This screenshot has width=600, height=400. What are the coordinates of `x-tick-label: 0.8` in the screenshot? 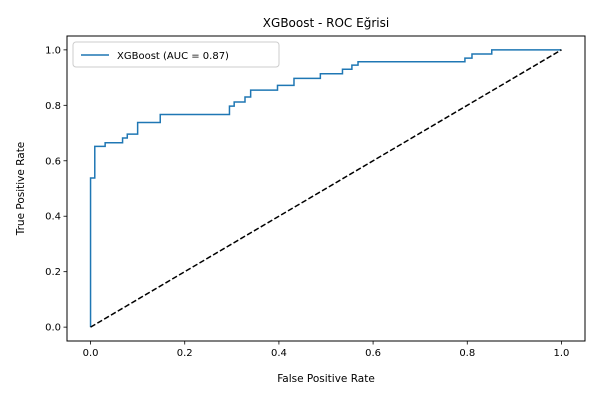 It's located at (467, 353).